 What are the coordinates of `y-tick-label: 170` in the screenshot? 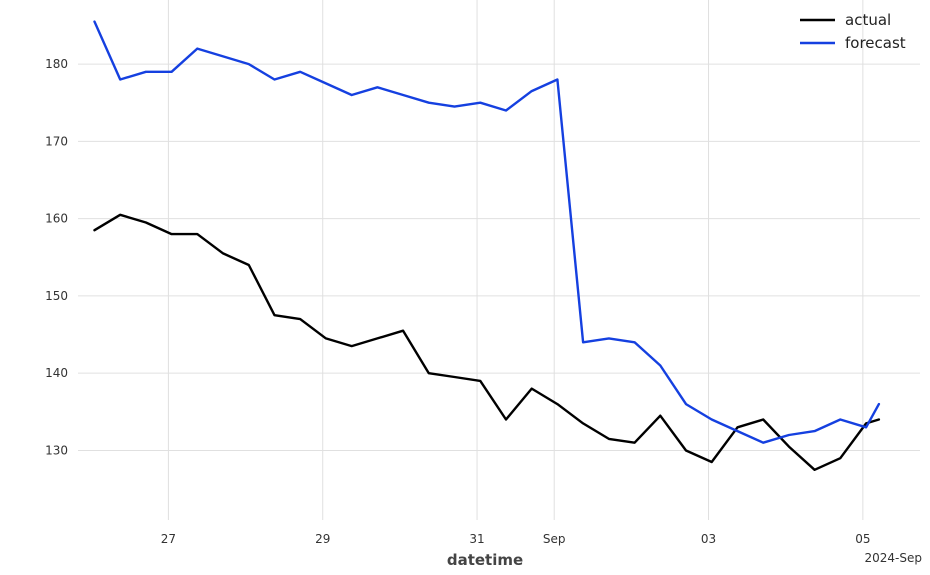 It's located at (56, 141).